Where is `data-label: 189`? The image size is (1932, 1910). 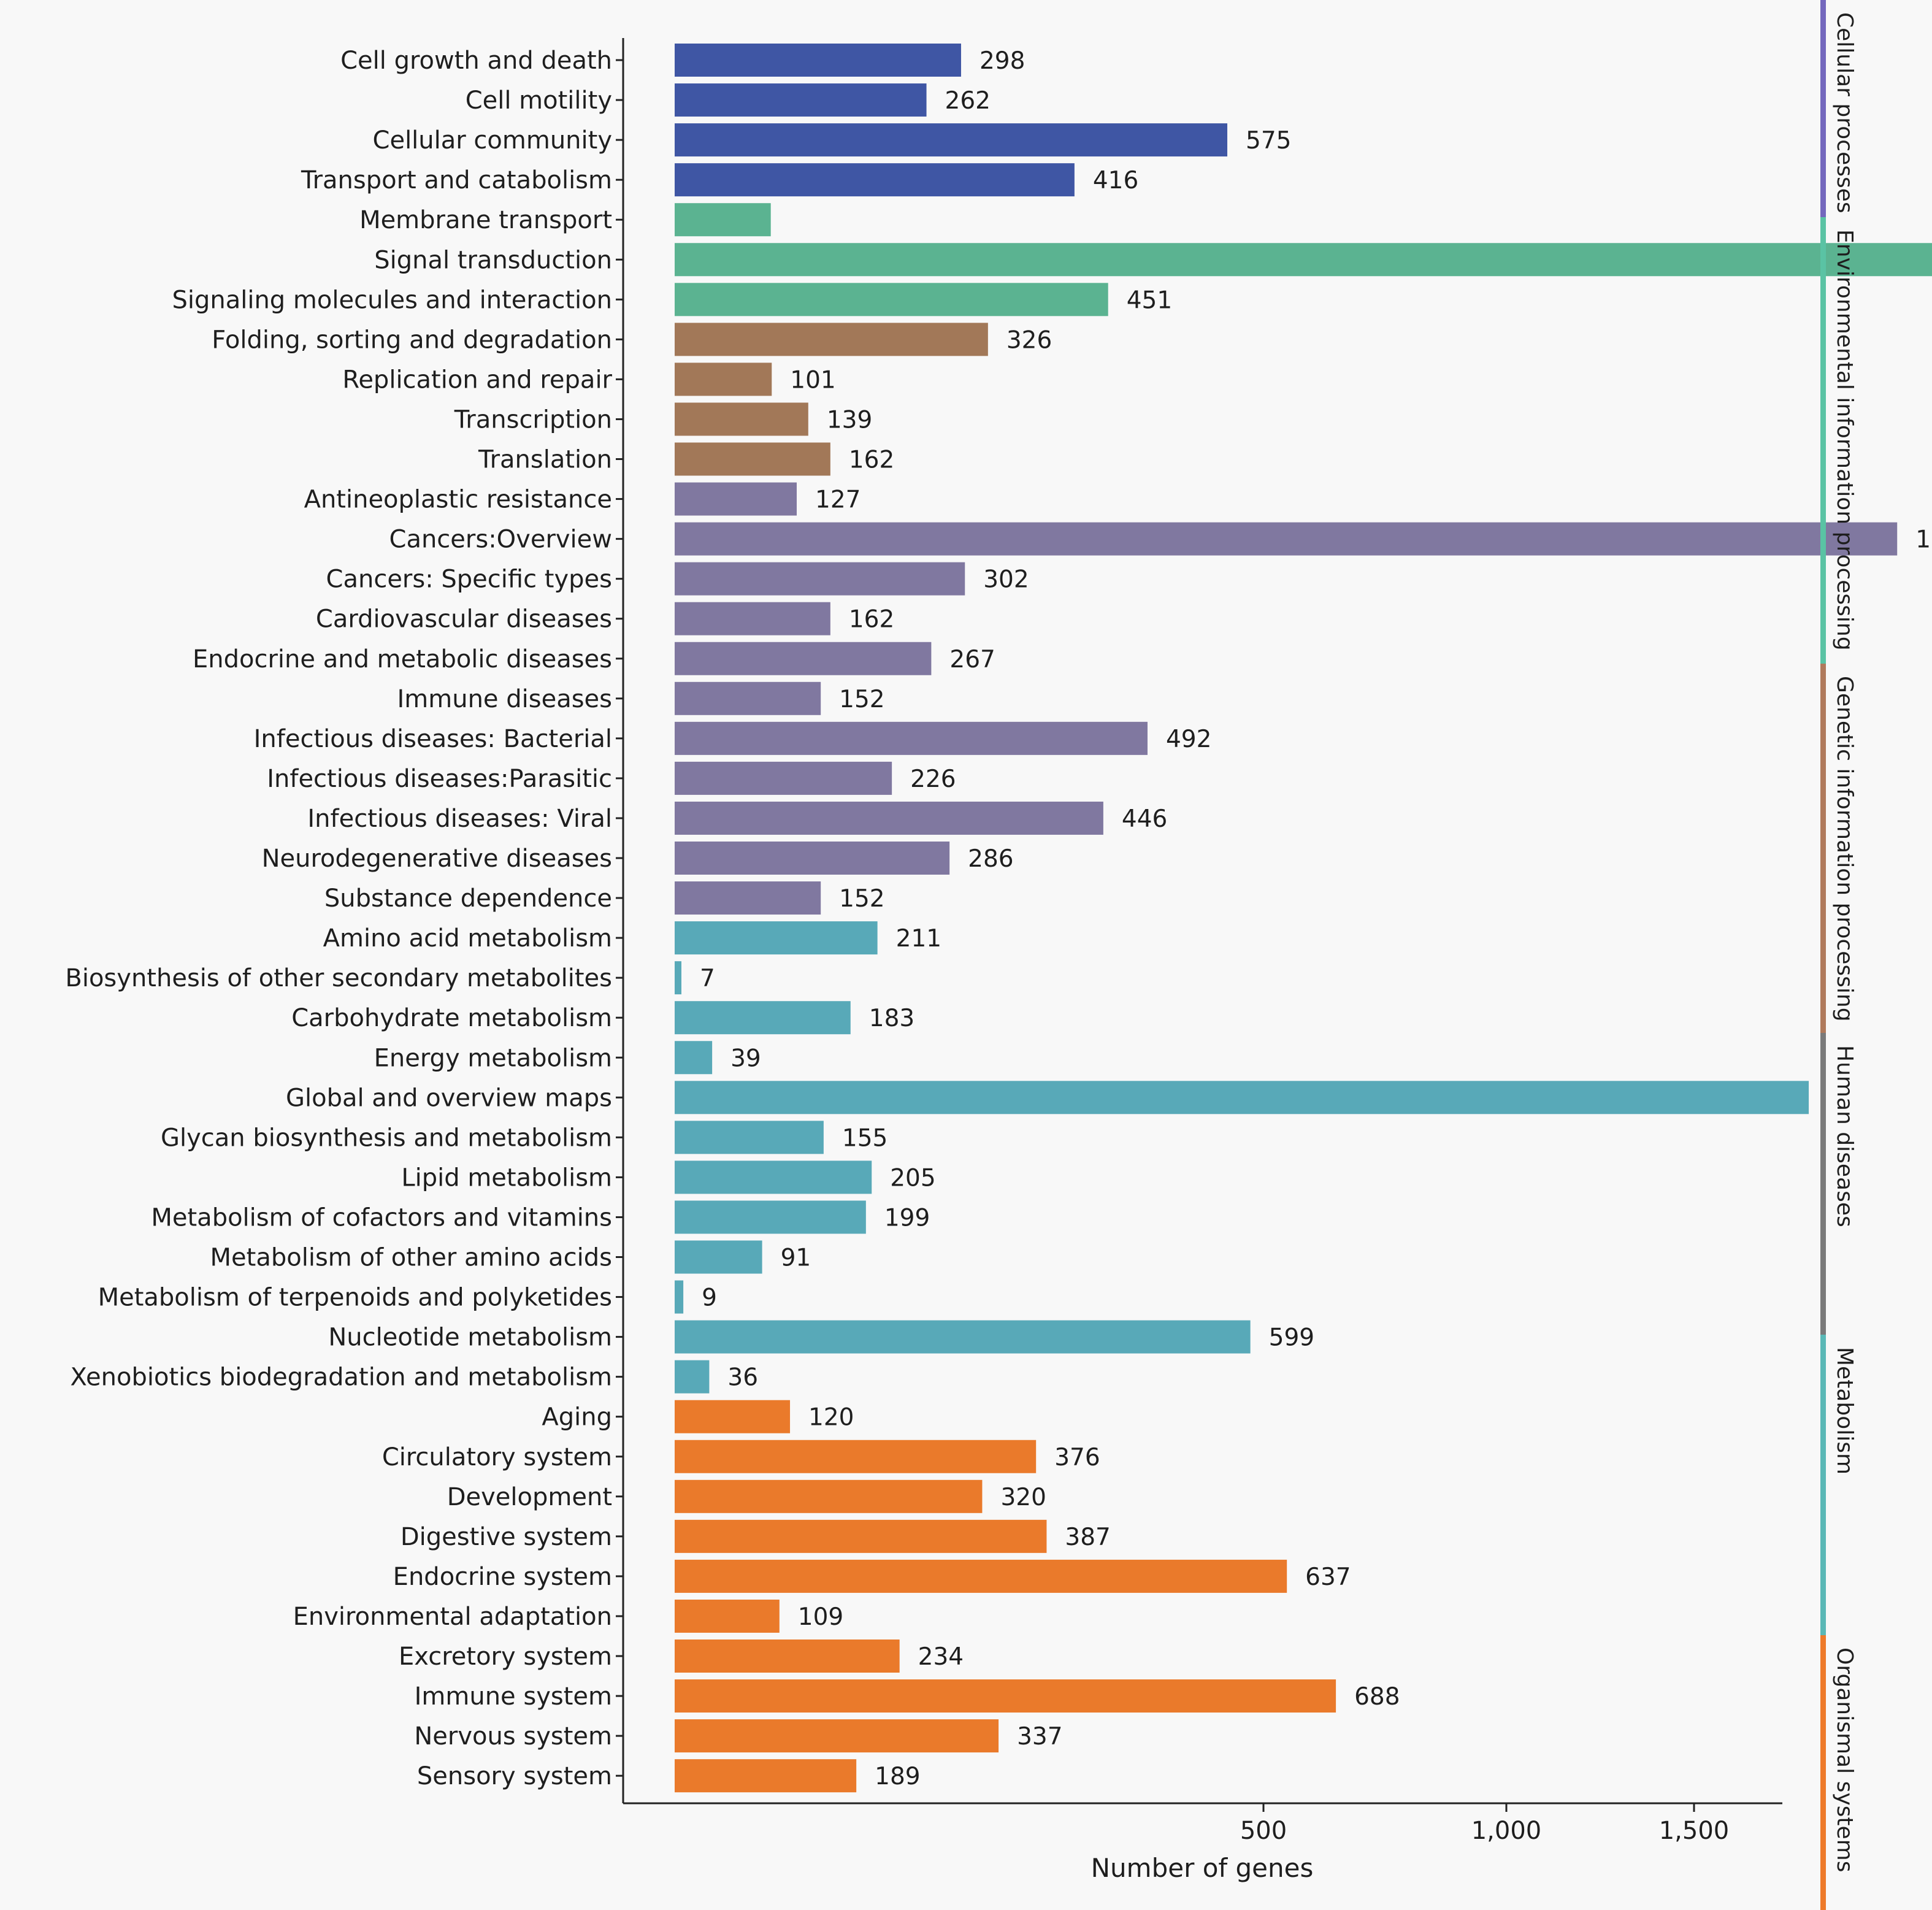
data-label: 189 is located at coordinates (897, 1776).